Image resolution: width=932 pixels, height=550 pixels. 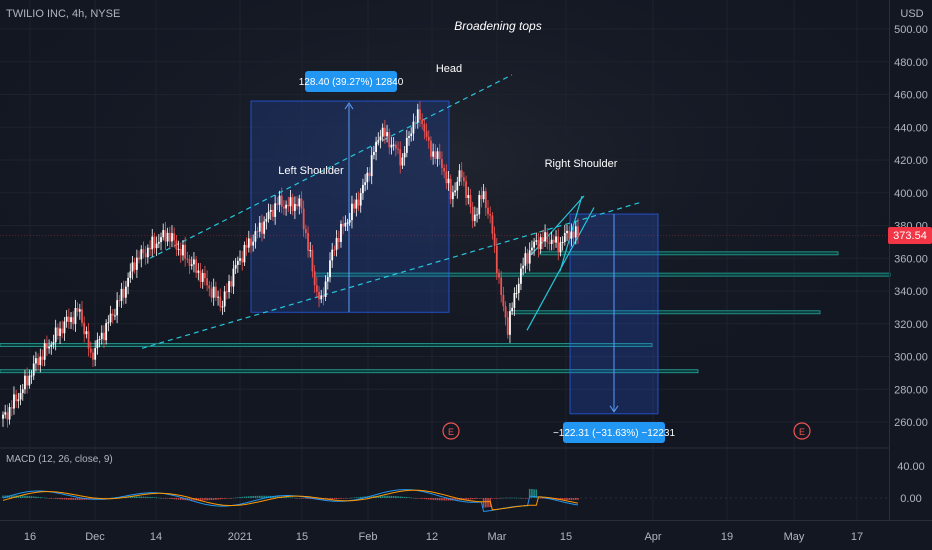 I want to click on right-shoulder-label: Right Shoulder, so click(x=581, y=164).